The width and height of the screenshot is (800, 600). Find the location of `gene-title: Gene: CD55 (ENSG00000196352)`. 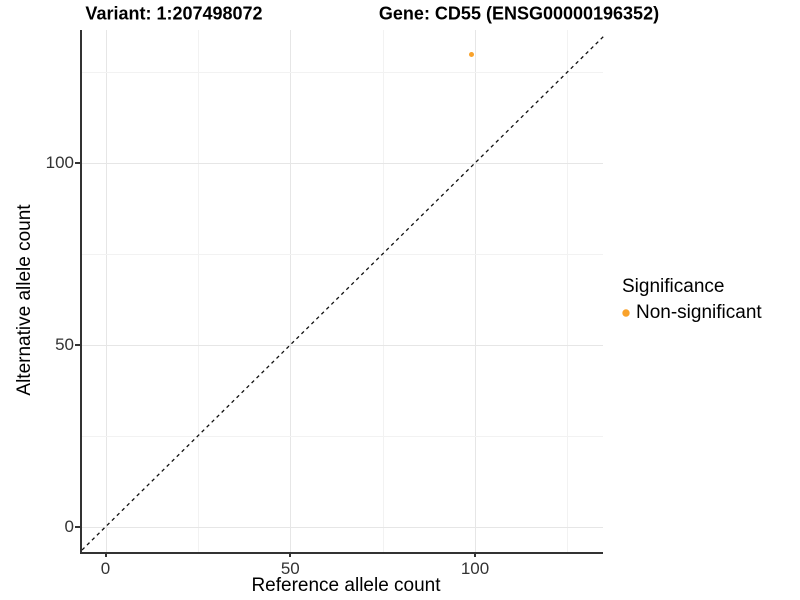

gene-title: Gene: CD55 (ENSG00000196352) is located at coordinates (519, 13).